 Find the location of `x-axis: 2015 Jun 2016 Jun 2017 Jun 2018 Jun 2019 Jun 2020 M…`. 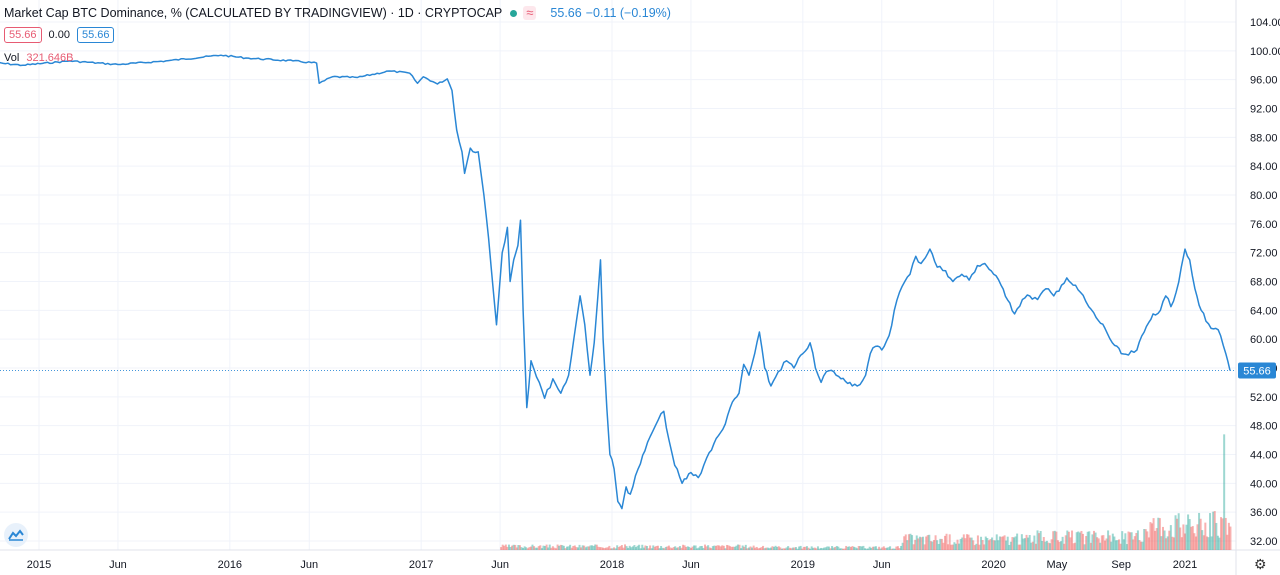

x-axis: 2015 Jun 2016 Jun 2017 Jun 2018 Jun 2019 Jun 2020 M… is located at coordinates (612, 565).